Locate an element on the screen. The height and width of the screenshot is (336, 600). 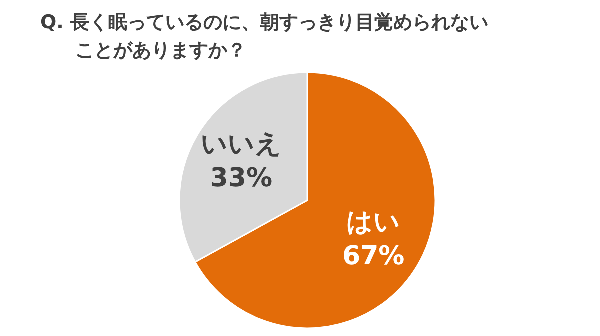
chart-title: Q. 長く眠っているのに、朝すっきり目覚められないことがありますか？ is located at coordinates (264, 37).